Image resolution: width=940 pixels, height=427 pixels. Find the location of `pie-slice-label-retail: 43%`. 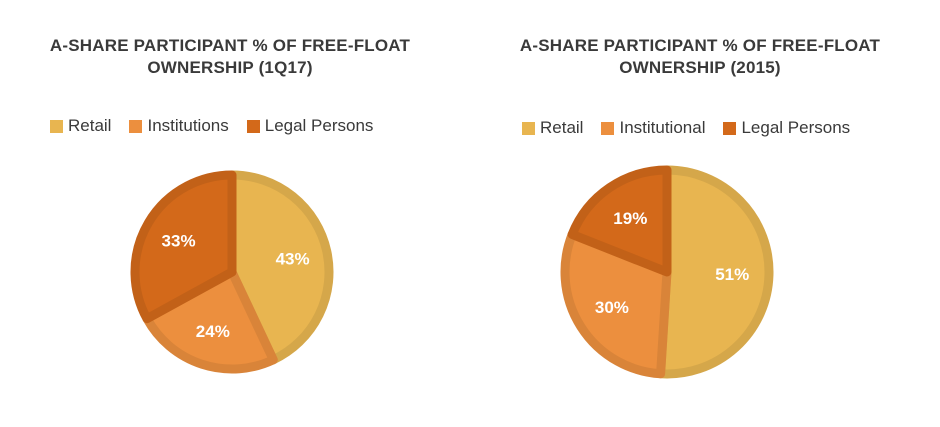

pie-slice-label-retail: 43% is located at coordinates (293, 258).